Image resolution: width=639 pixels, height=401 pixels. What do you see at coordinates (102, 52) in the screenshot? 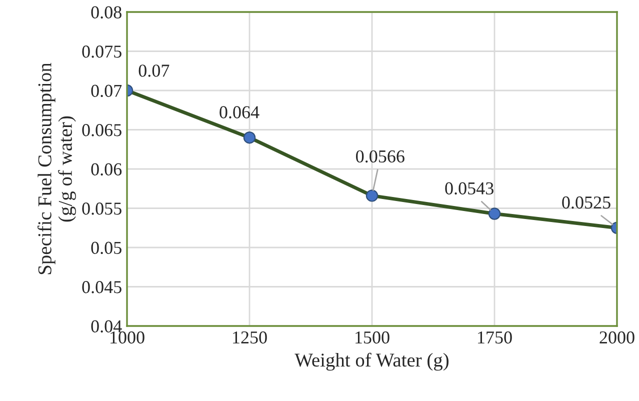
I see `y-tick-label: 0.075` at bounding box center [102, 52].